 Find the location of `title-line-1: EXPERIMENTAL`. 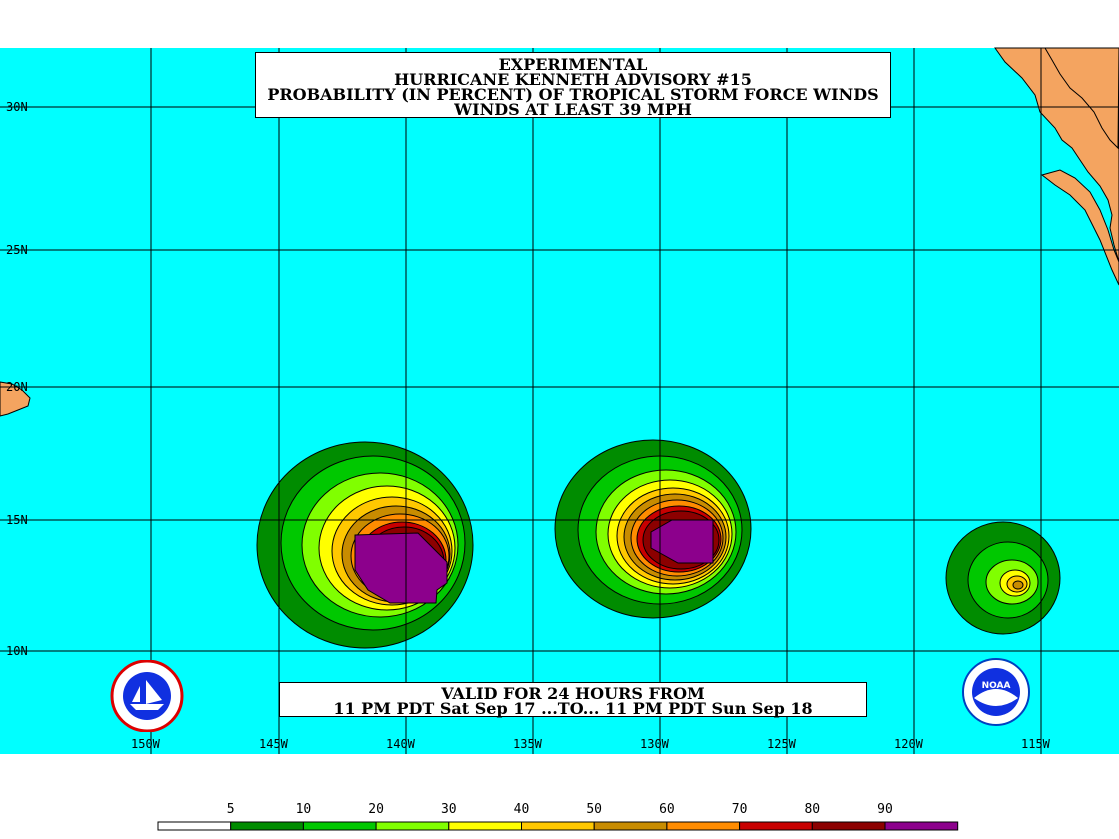

title-line-1: EXPERIMENTAL is located at coordinates (573, 64).